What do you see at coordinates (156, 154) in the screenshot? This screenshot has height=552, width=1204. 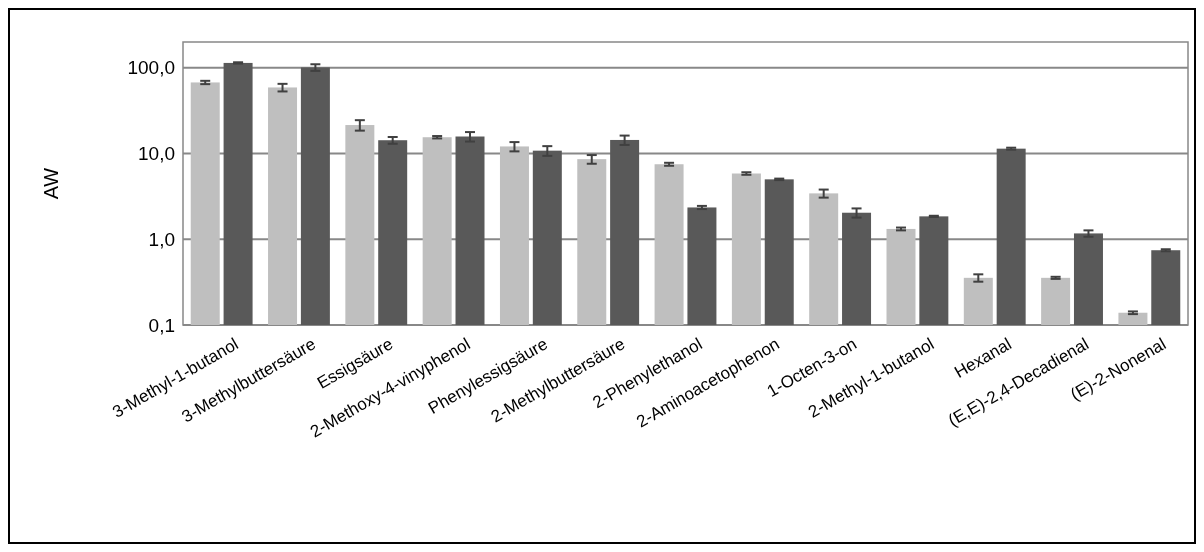 I see `y-tick-label: 10,0` at bounding box center [156, 154].